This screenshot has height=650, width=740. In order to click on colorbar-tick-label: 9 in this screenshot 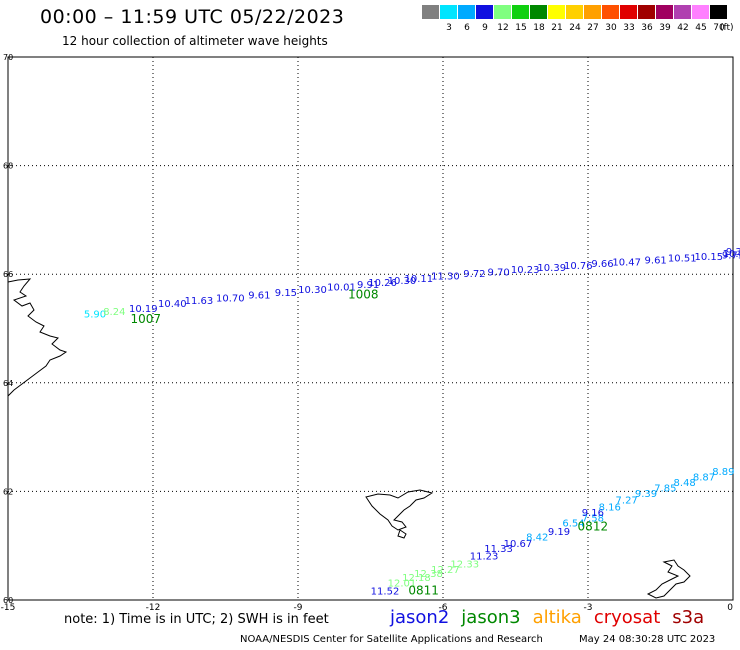, I will do `click(485, 28)`.